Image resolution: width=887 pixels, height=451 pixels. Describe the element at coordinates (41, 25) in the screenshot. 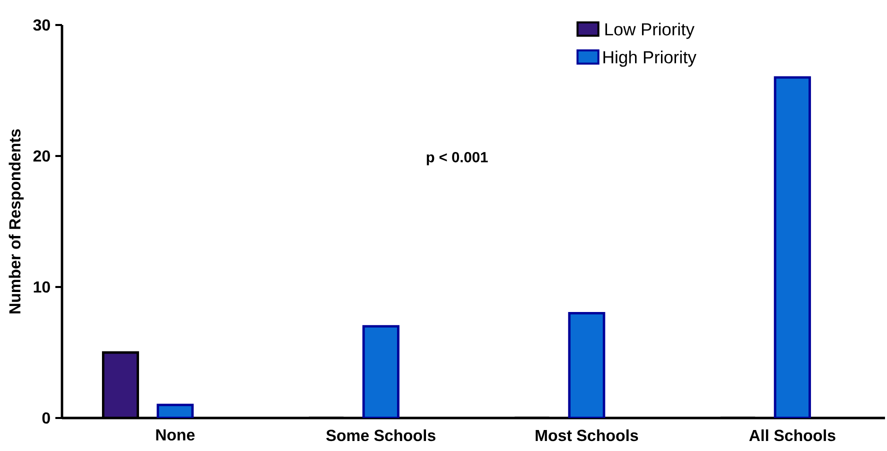

I see `y-tick-label: 30` at that location.